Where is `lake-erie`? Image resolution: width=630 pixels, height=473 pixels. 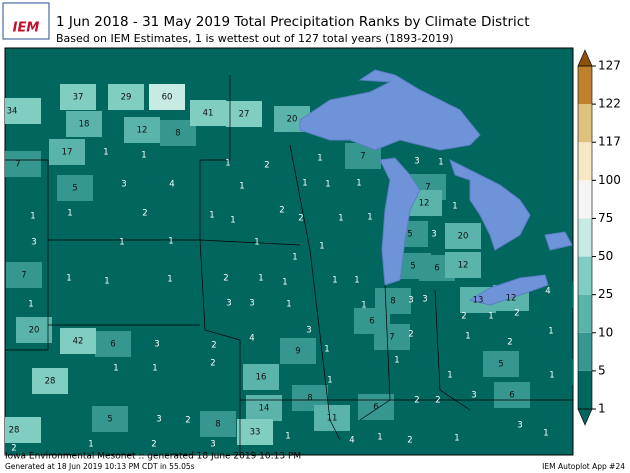
lake-erie is located at coordinates (508, 290).